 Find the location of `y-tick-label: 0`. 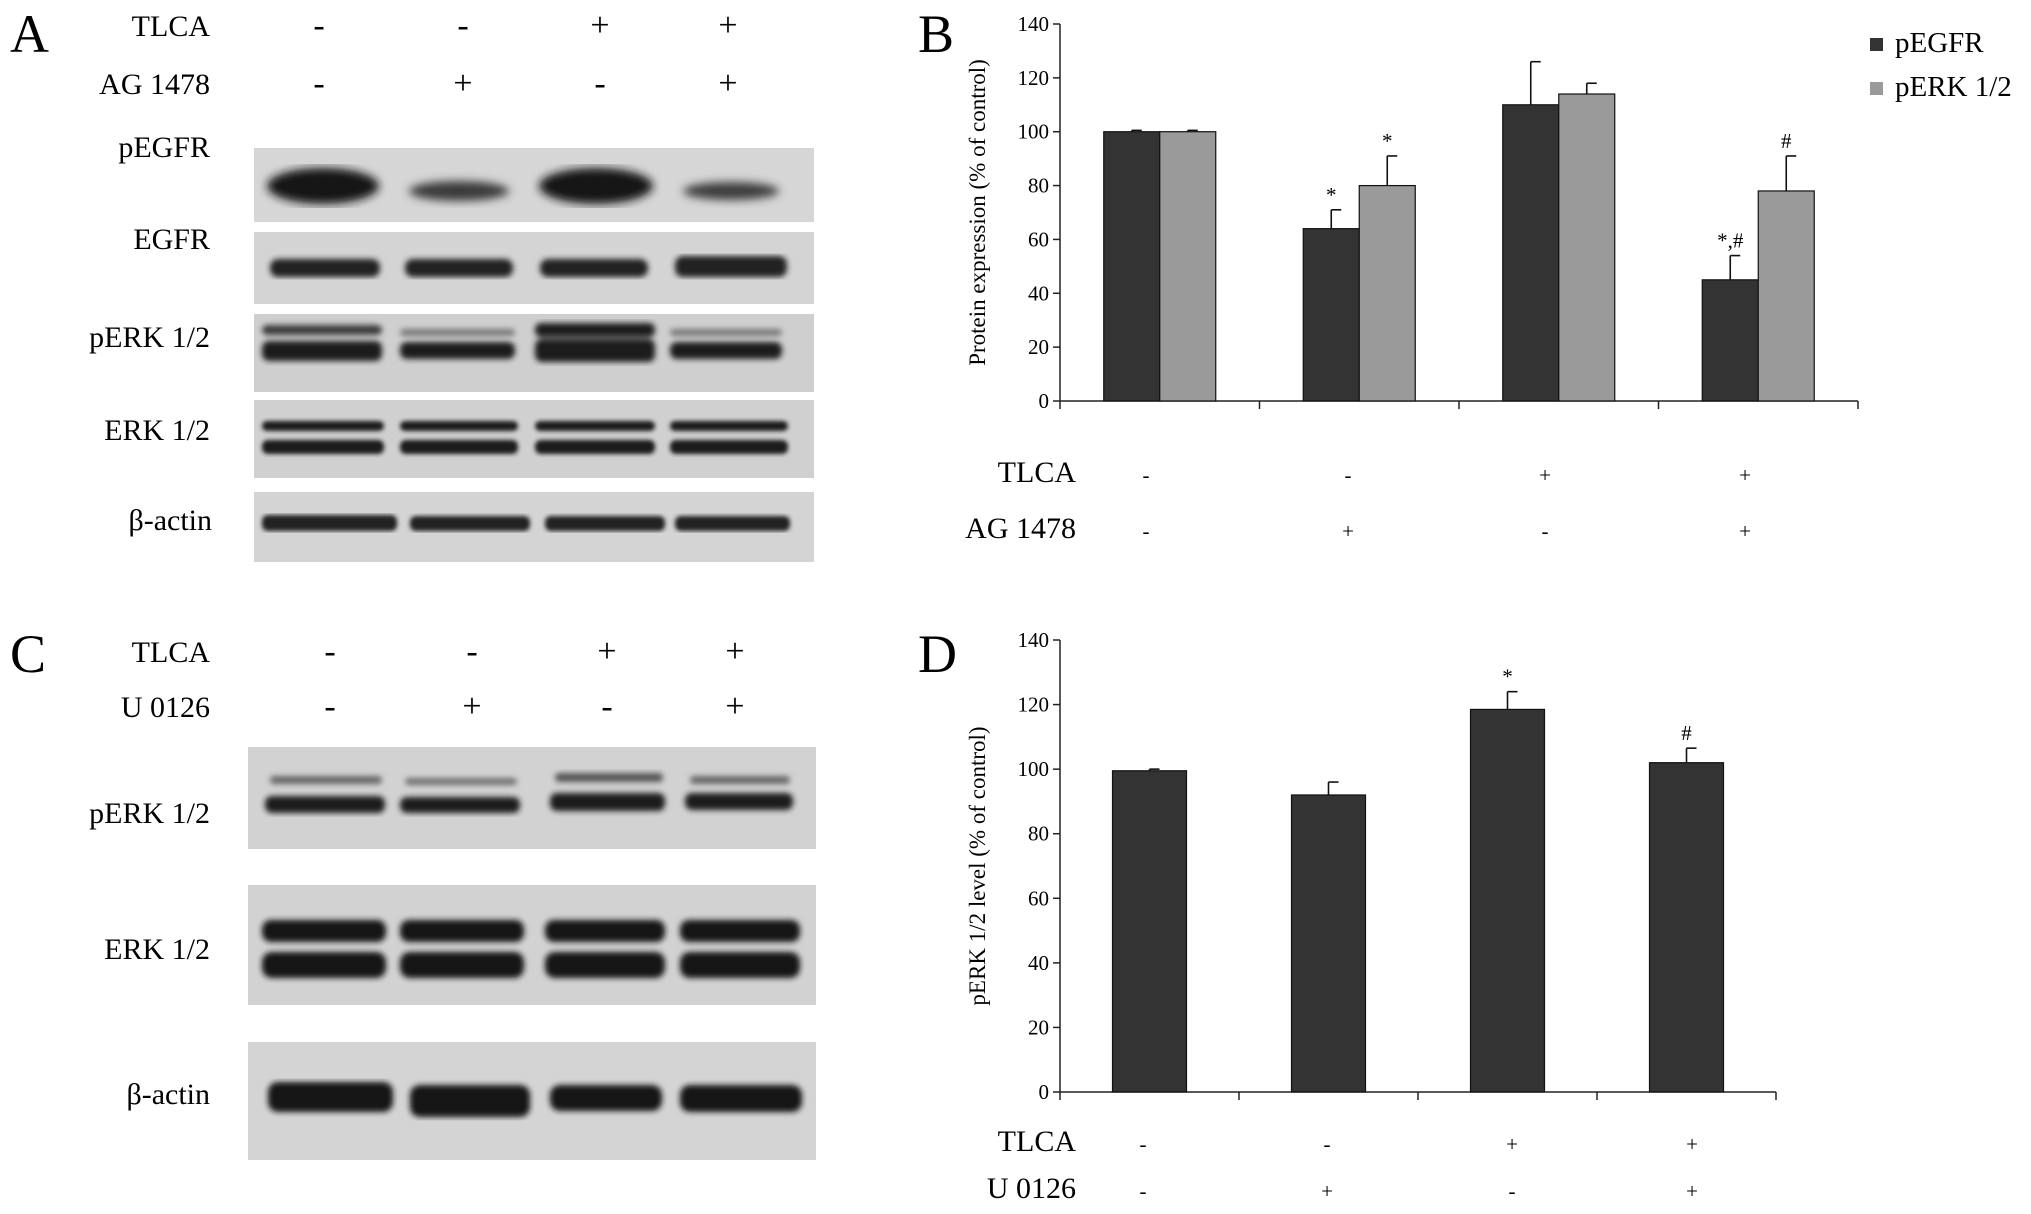

y-tick-label: 0 is located at coordinates (1044, 401).